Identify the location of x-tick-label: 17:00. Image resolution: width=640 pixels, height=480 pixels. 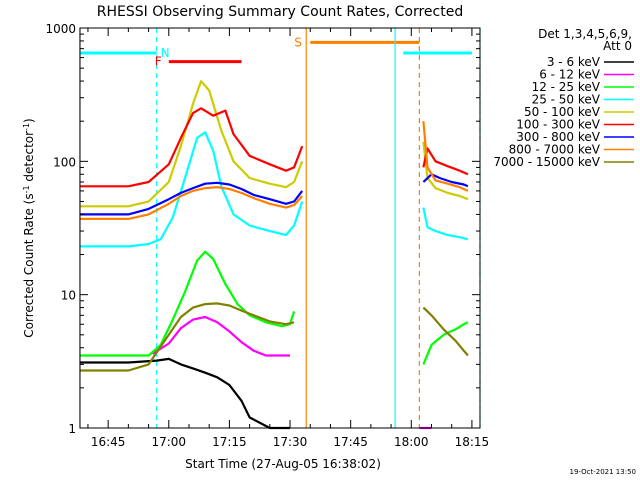
(168, 442).